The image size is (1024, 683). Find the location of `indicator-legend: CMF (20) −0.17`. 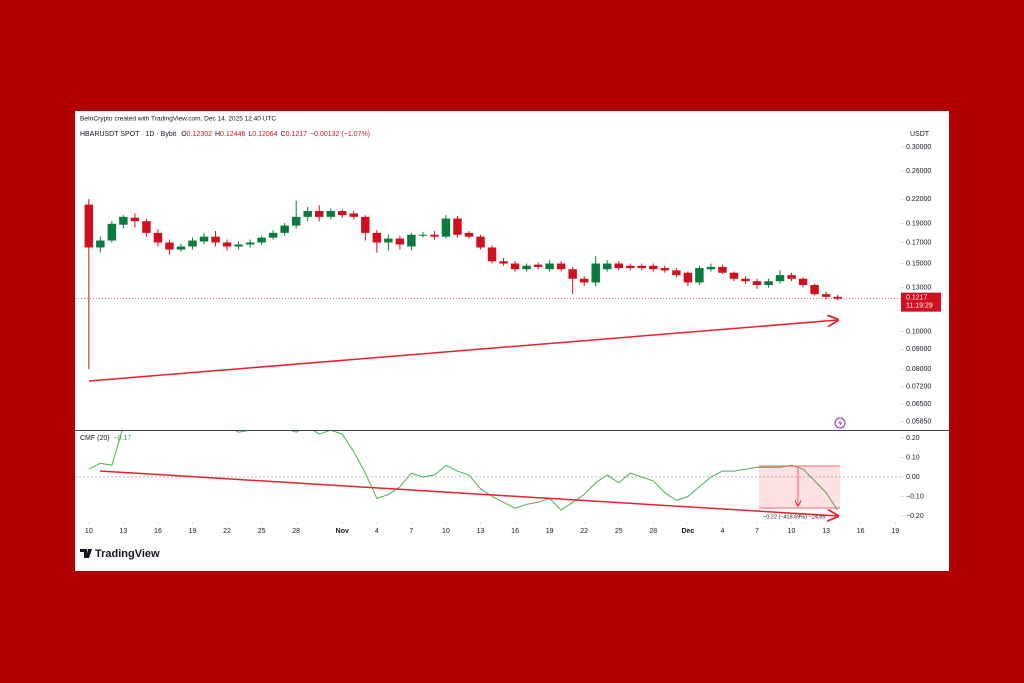

indicator-legend: CMF (20) −0.17 is located at coordinates (105, 438).